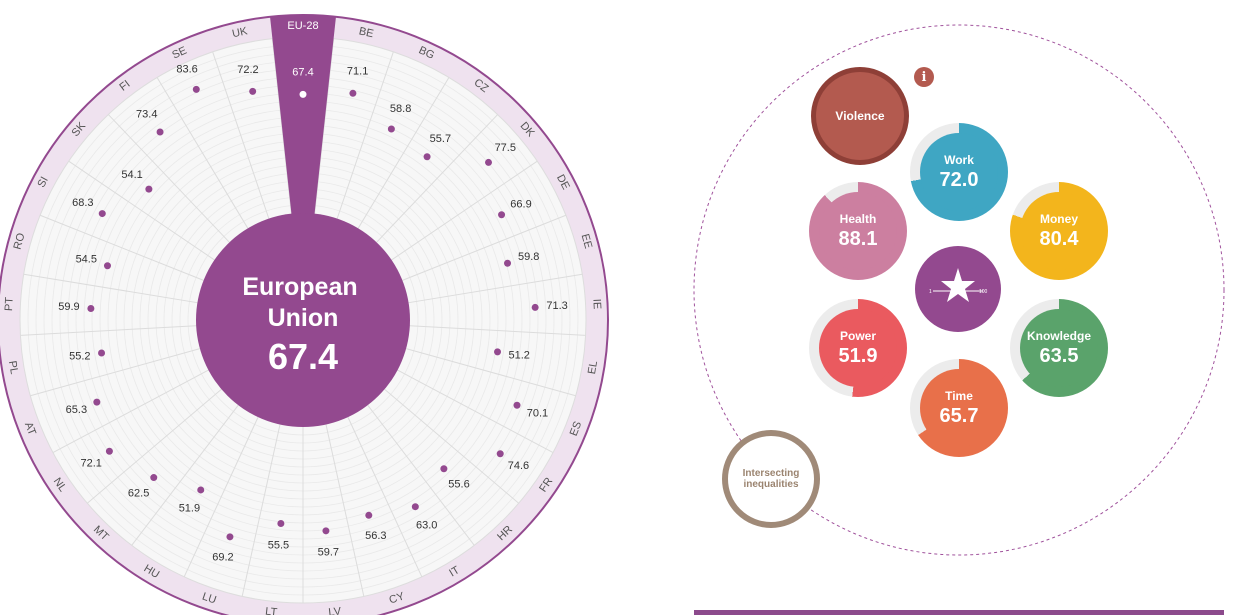 This screenshot has height=615, width=1236. I want to click on center-title-line2: Union, so click(303, 318).